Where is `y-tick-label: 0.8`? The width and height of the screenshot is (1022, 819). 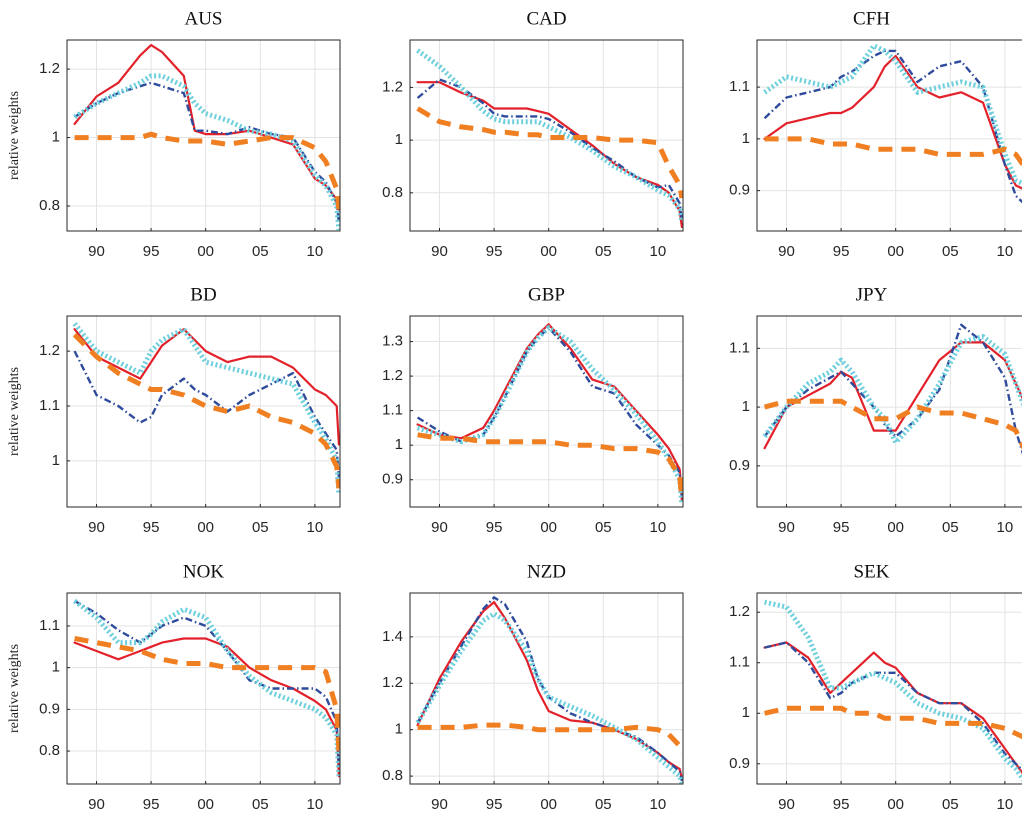
y-tick-label: 0.8 is located at coordinates (49, 205).